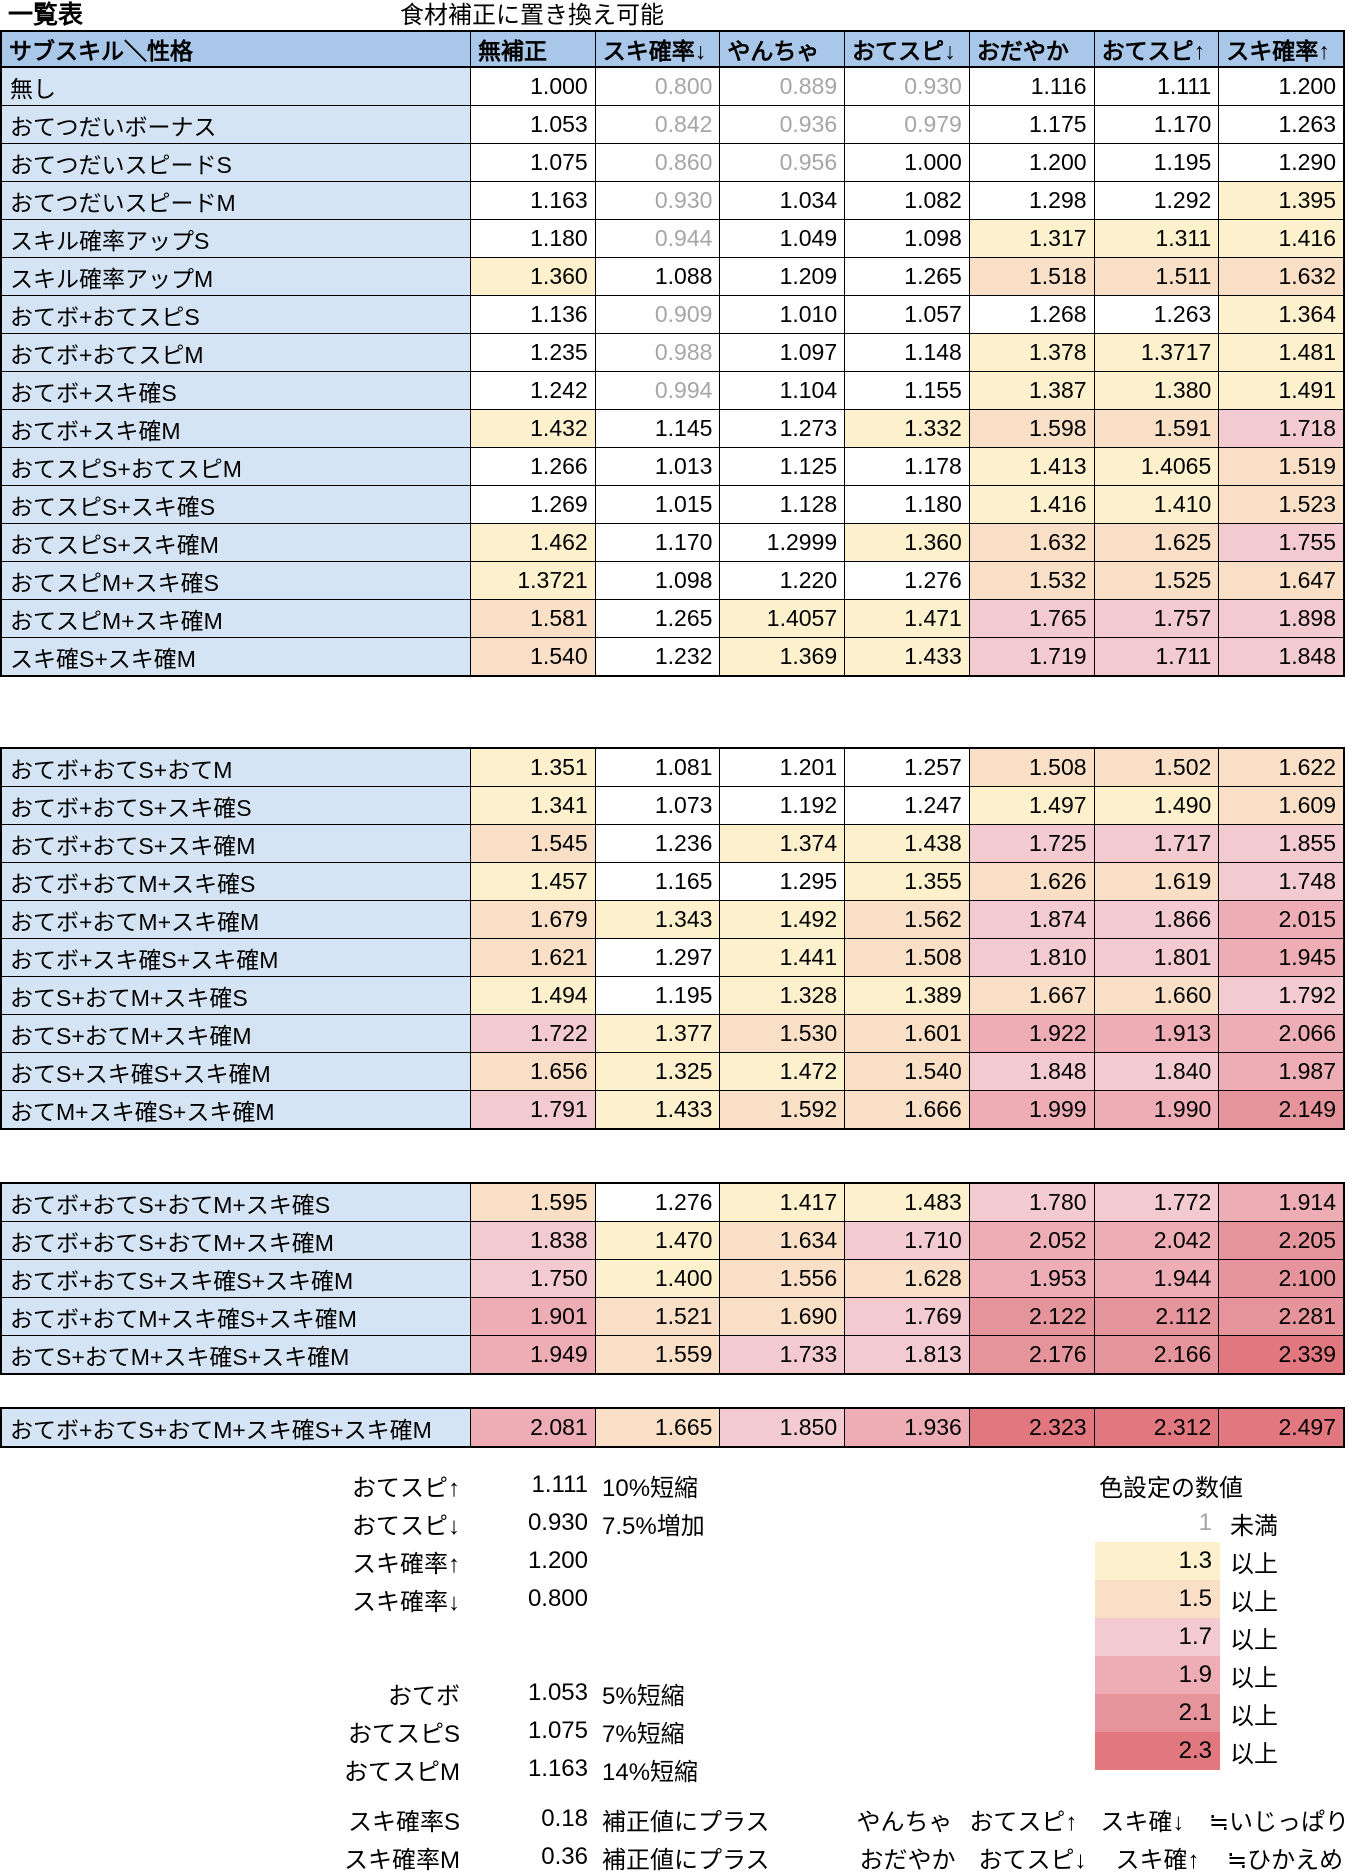 The height and width of the screenshot is (1876, 1349). I want to click on value-cell: 1.432, so click(533, 428).